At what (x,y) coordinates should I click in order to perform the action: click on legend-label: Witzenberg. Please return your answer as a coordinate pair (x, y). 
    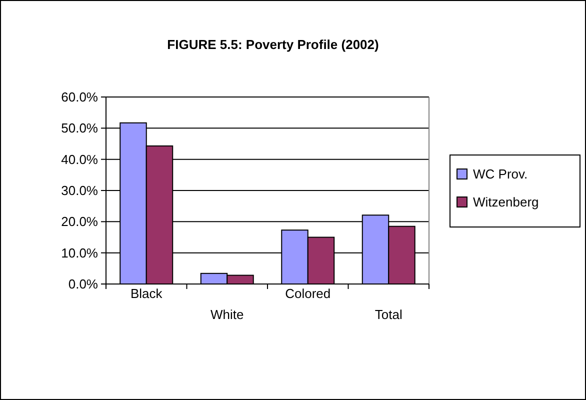
    Looking at the image, I should click on (506, 202).